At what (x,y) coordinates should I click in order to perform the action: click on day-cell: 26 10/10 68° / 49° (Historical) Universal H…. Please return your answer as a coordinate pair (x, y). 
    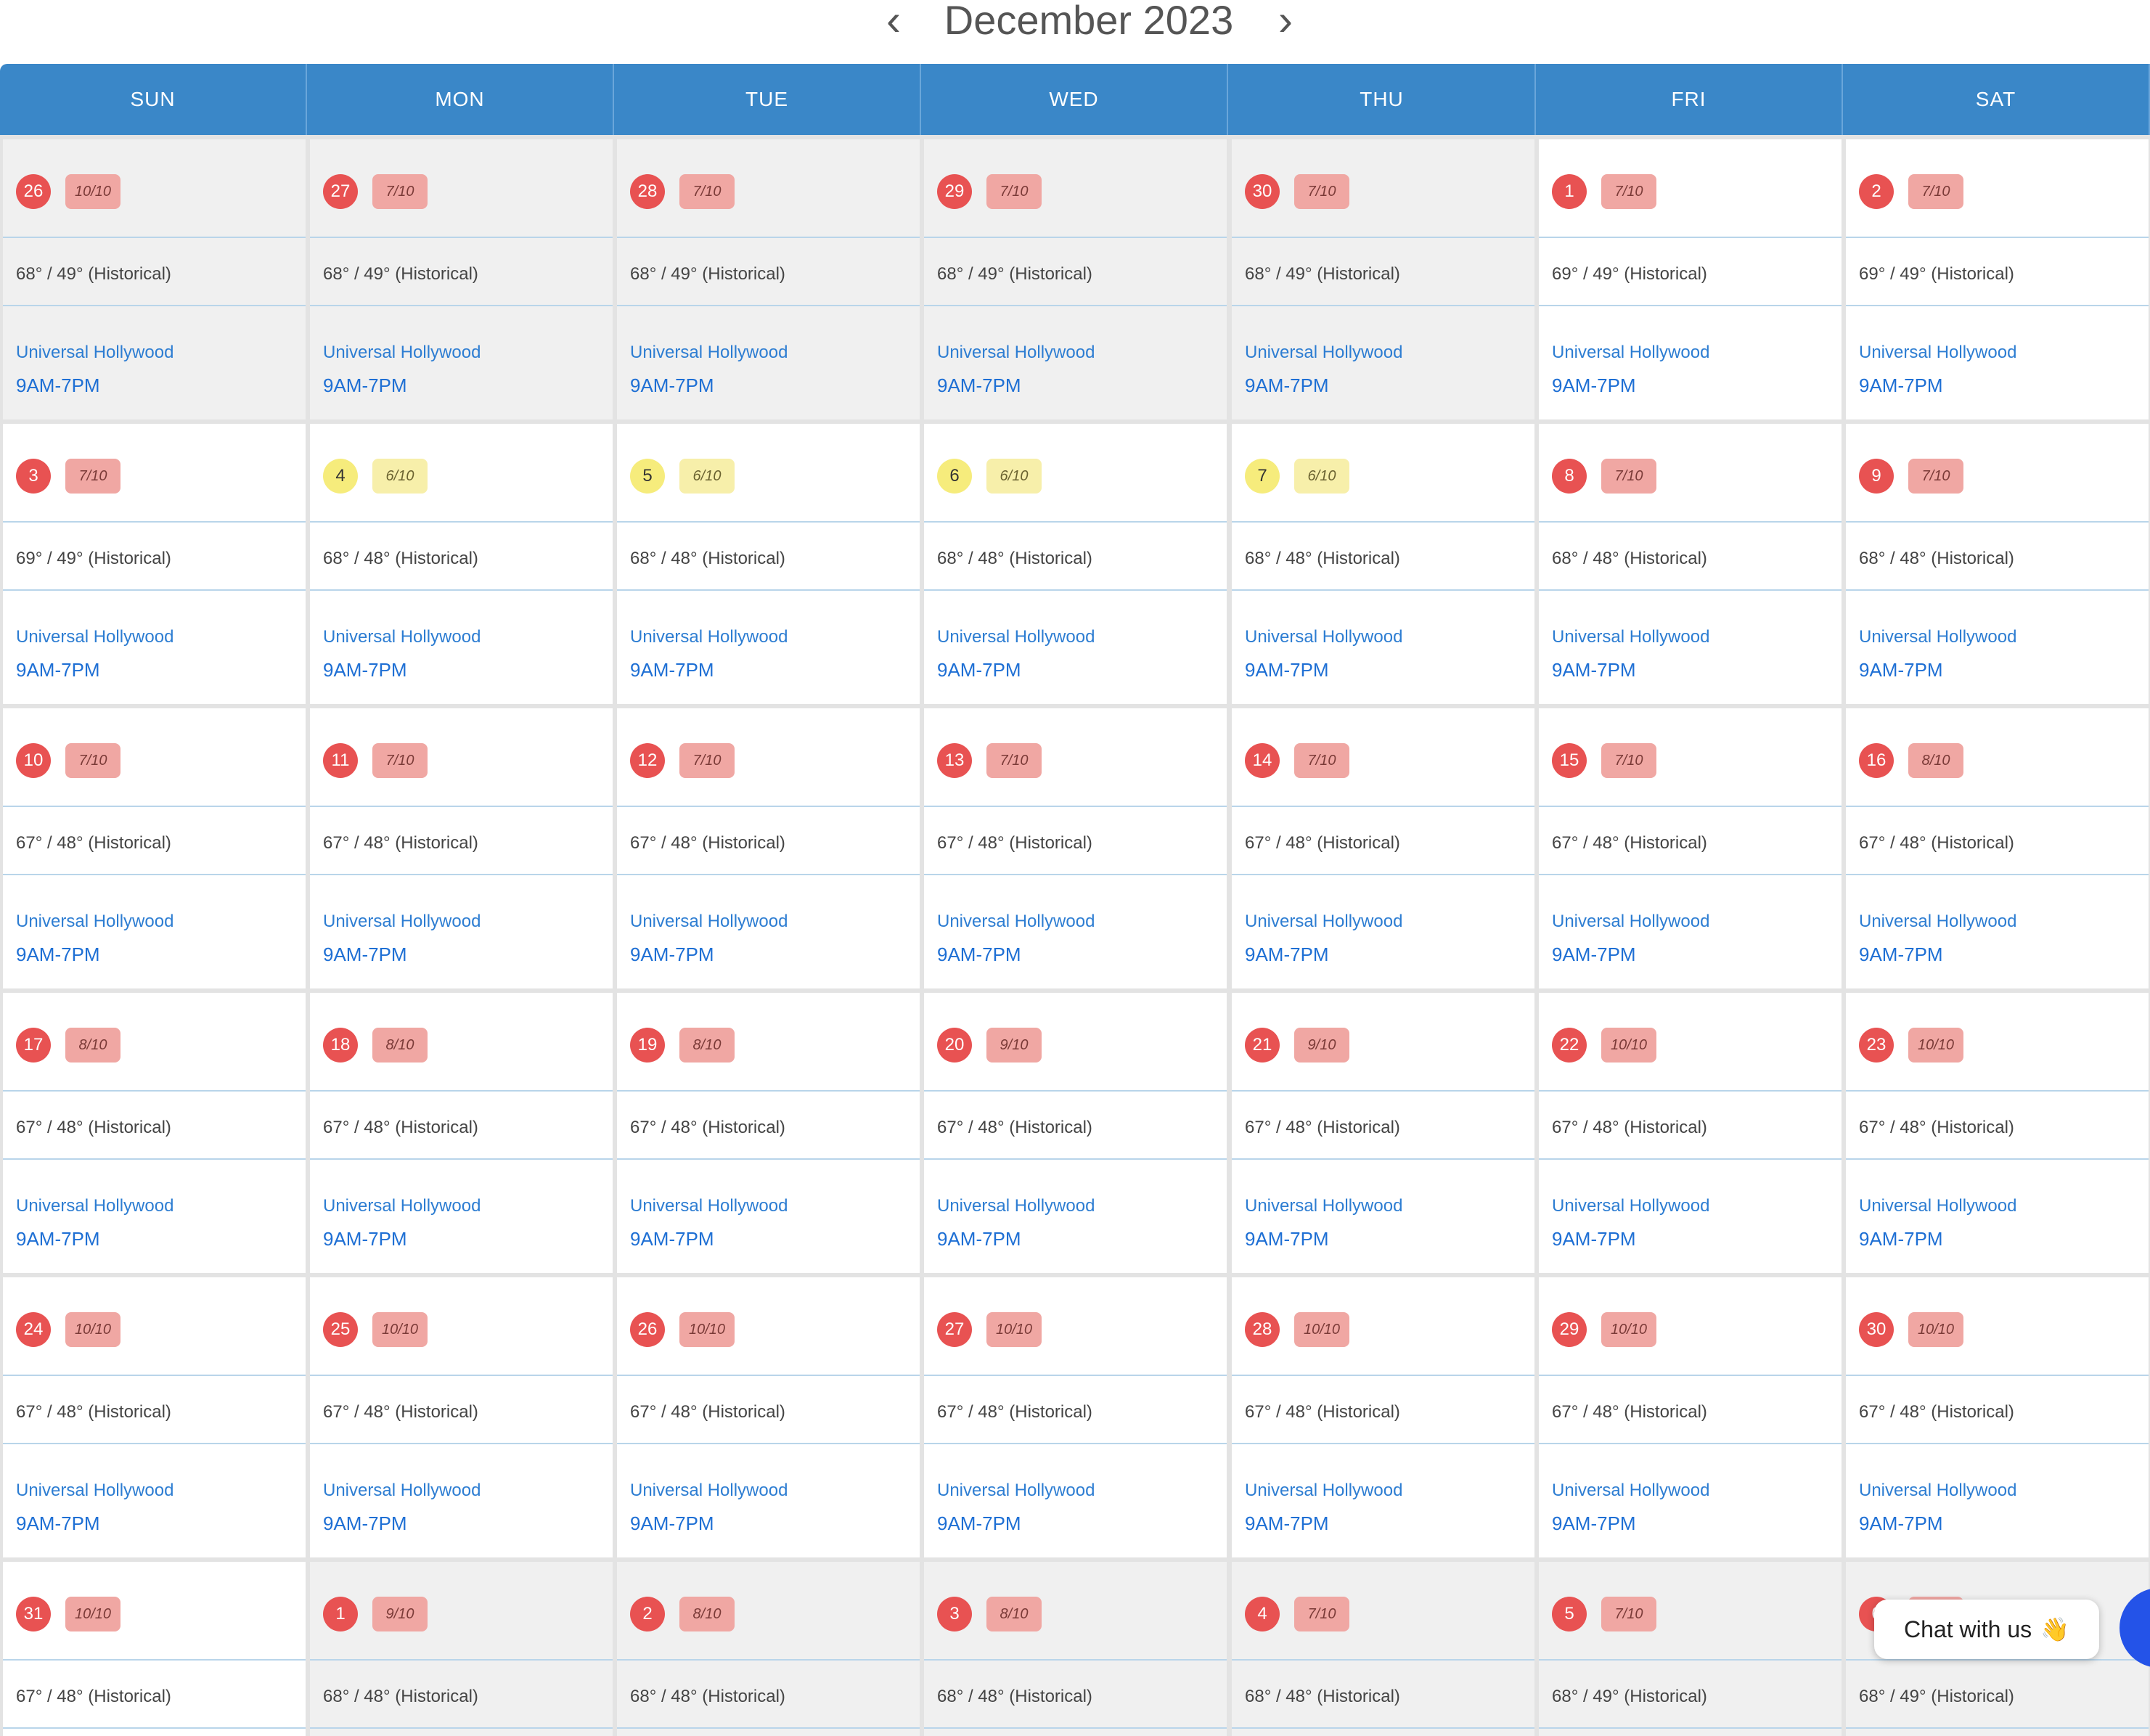
    Looking at the image, I should click on (155, 279).